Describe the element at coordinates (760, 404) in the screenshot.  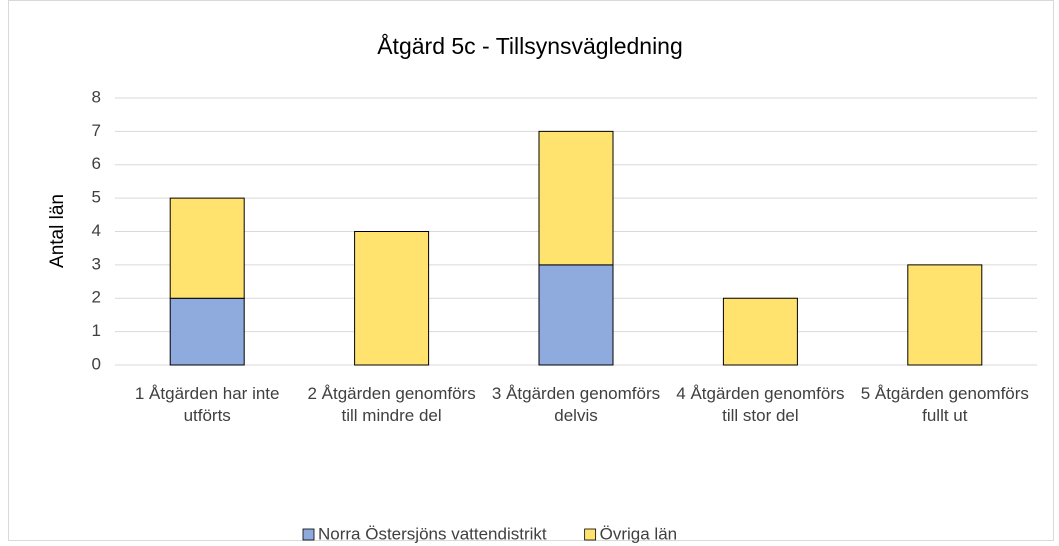
I see `x-tick-label: 4 Åtgärden genomförs till stor del` at that location.